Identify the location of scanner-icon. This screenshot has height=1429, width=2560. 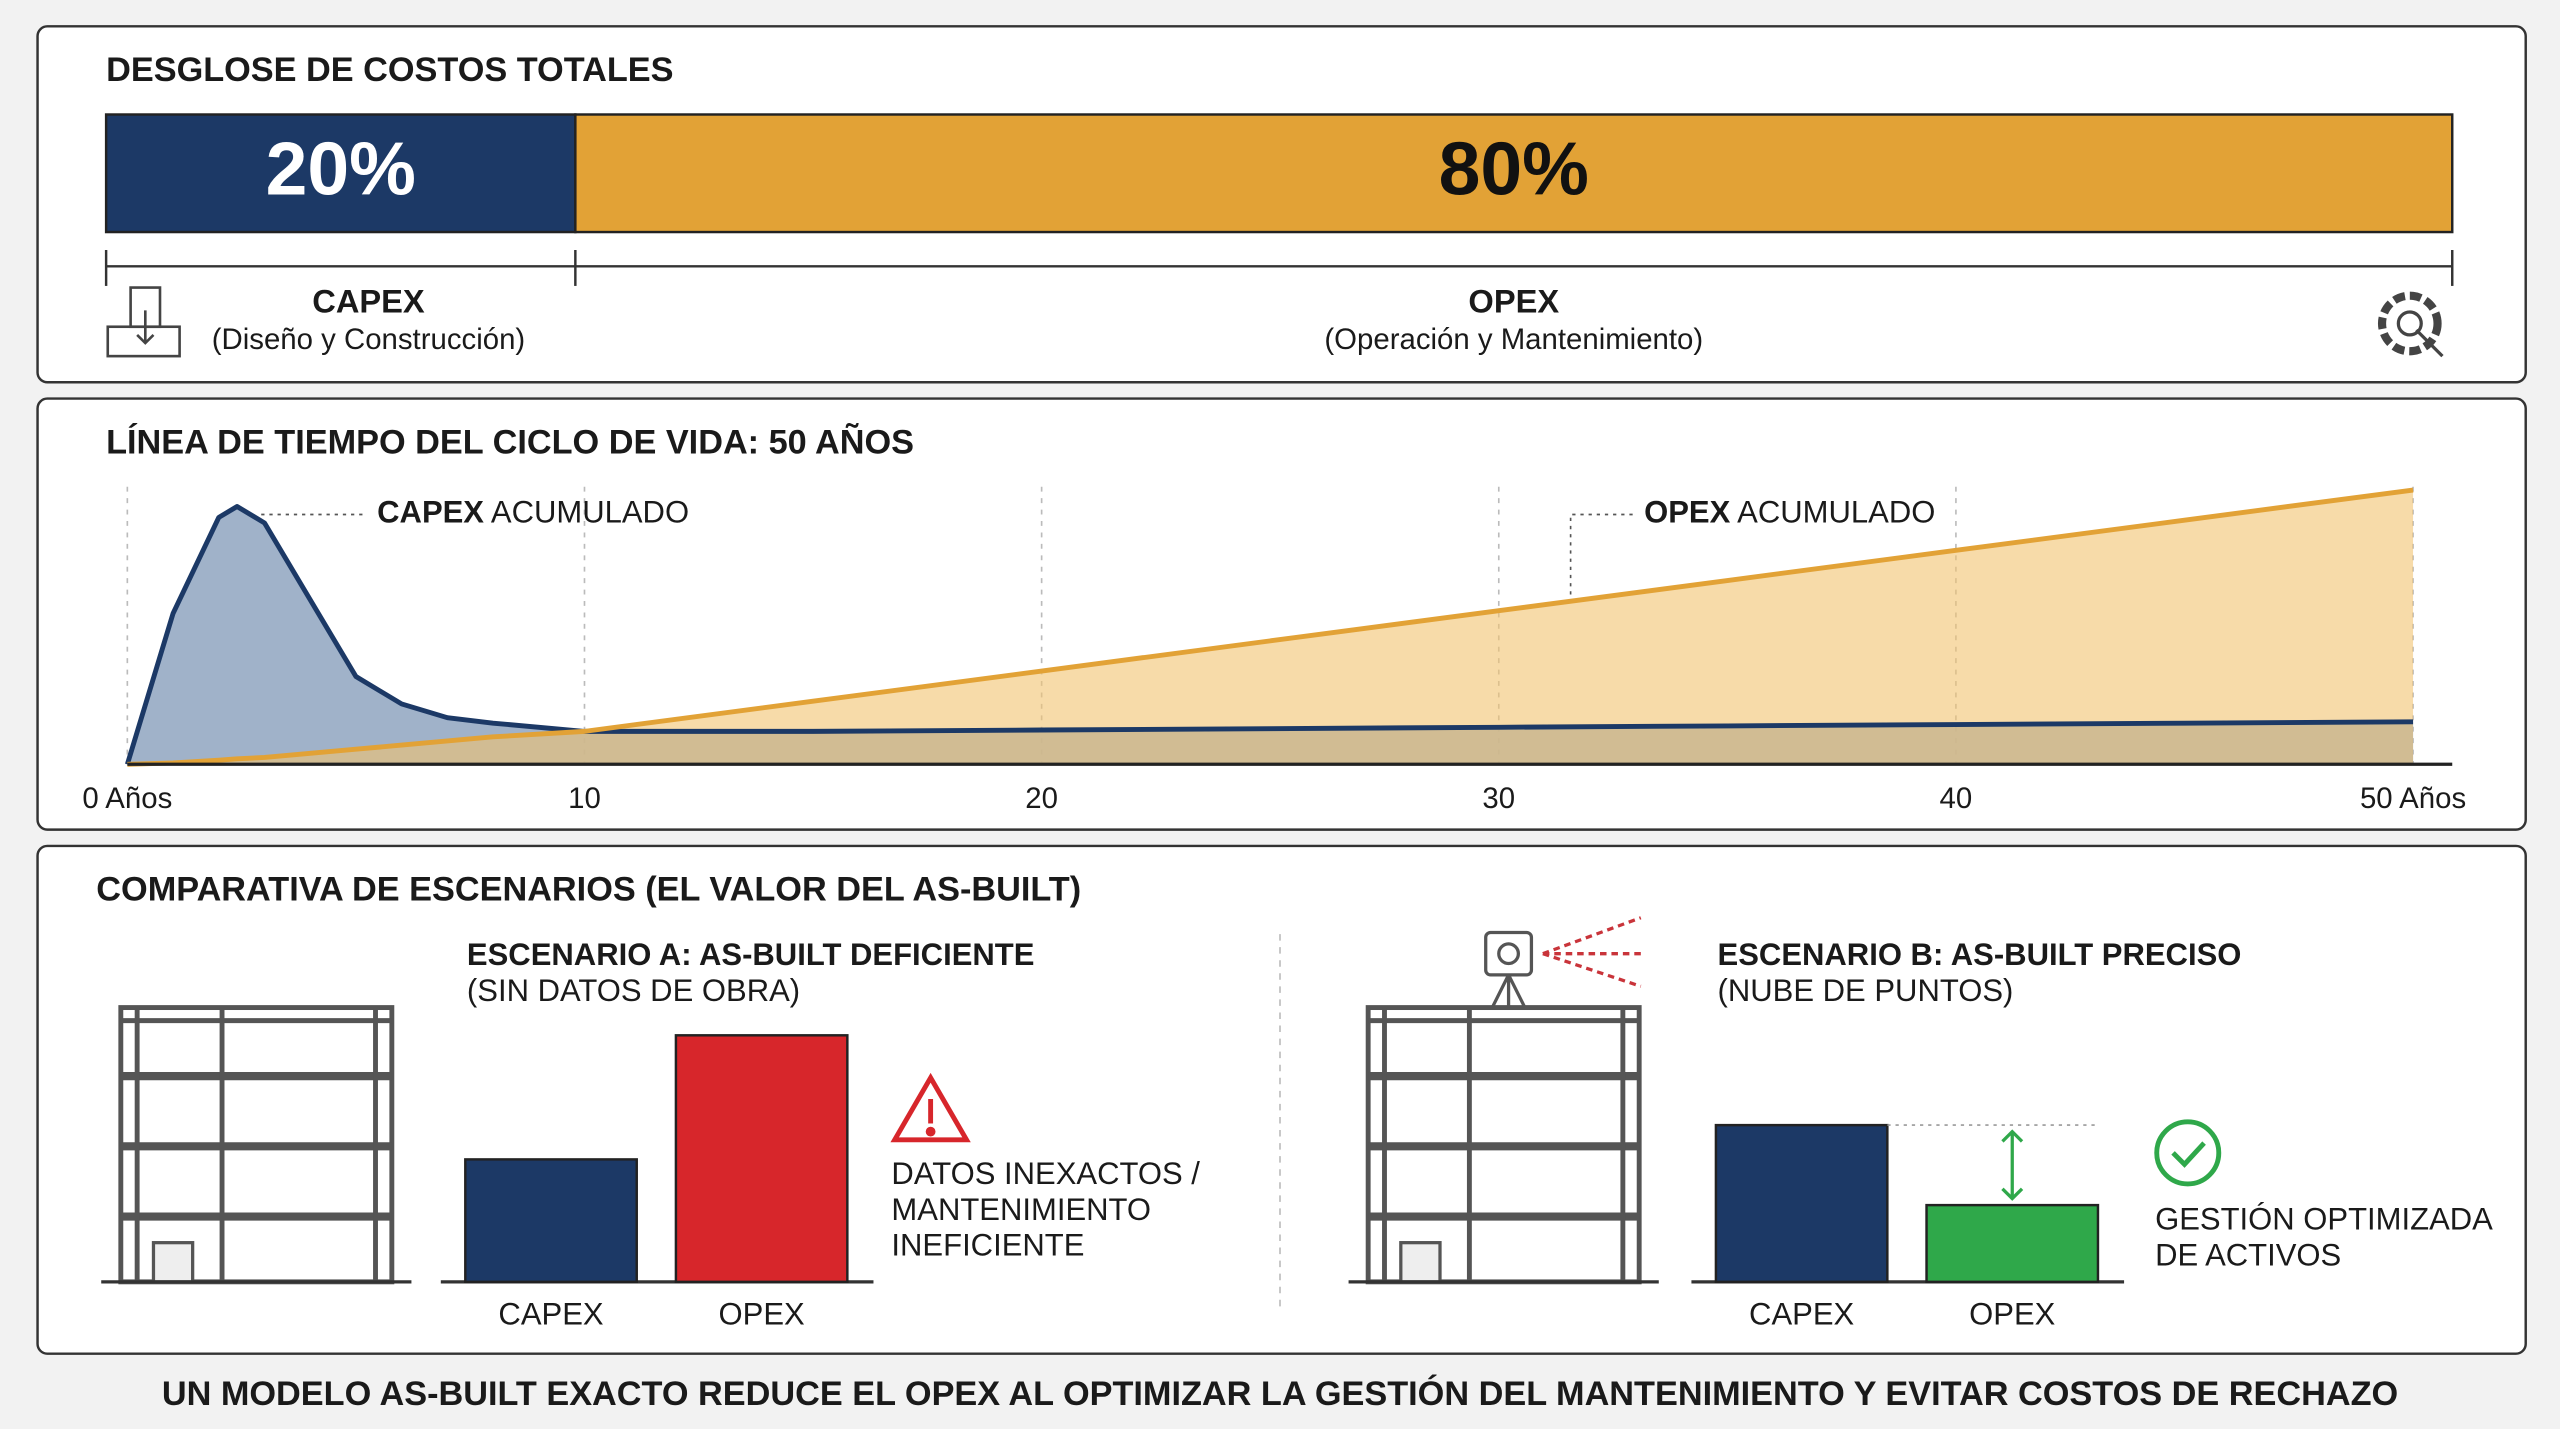
(1563, 962).